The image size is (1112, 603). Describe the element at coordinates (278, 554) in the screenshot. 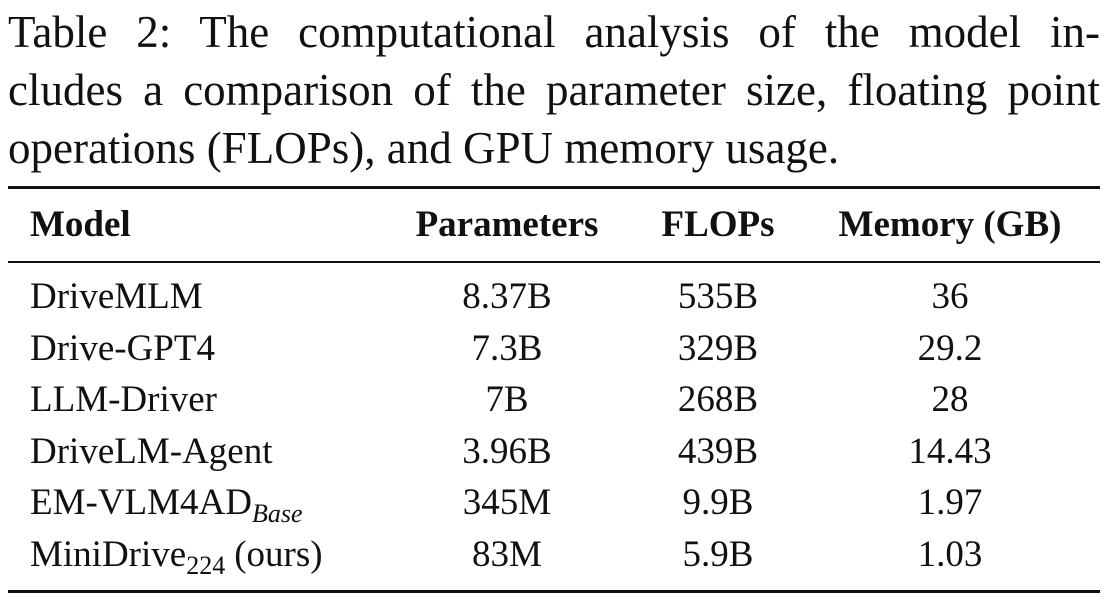

I see `model-suffix: (ours)` at that location.